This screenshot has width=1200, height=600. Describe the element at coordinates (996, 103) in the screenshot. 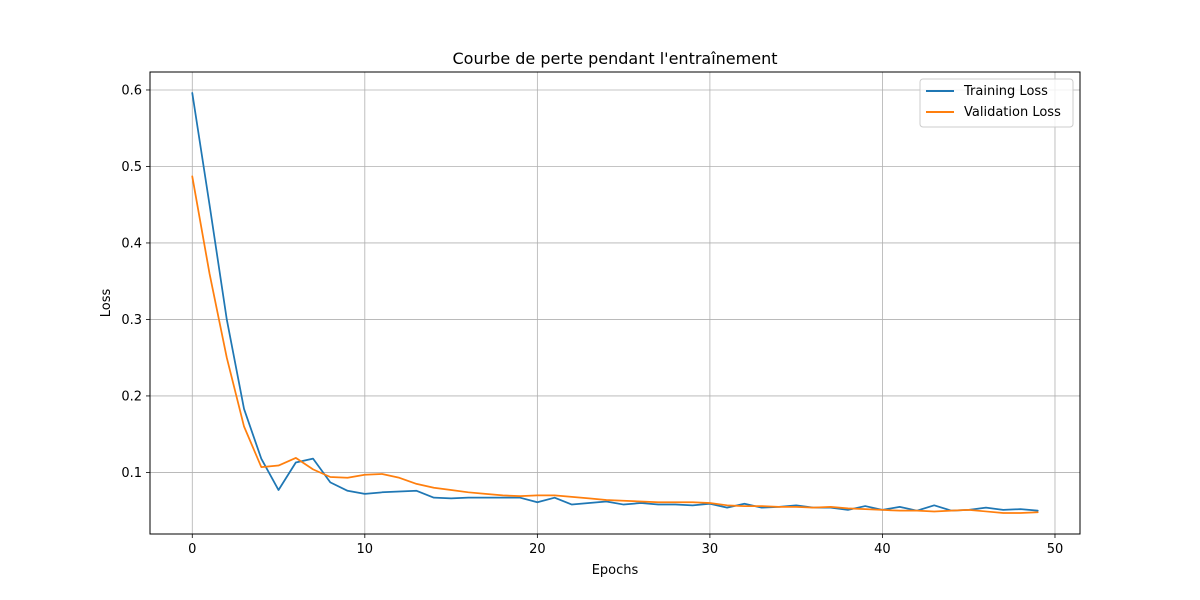

I see `legend: Training Loss Validation Loss` at that location.